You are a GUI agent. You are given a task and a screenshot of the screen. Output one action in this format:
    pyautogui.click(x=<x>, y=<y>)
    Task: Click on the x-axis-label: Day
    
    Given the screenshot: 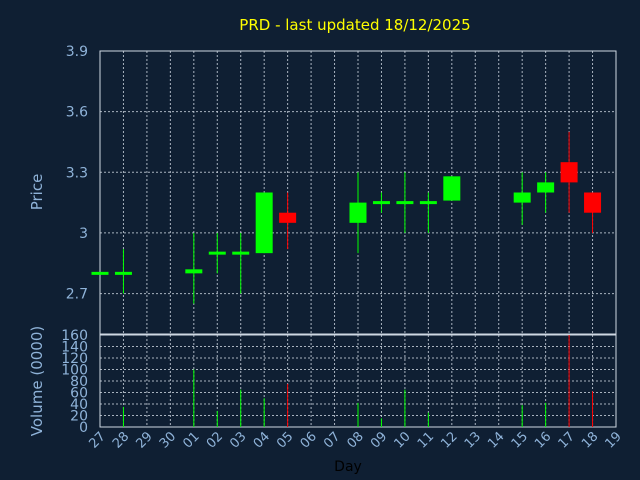 What is the action you would take?
    pyautogui.click(x=348, y=467)
    